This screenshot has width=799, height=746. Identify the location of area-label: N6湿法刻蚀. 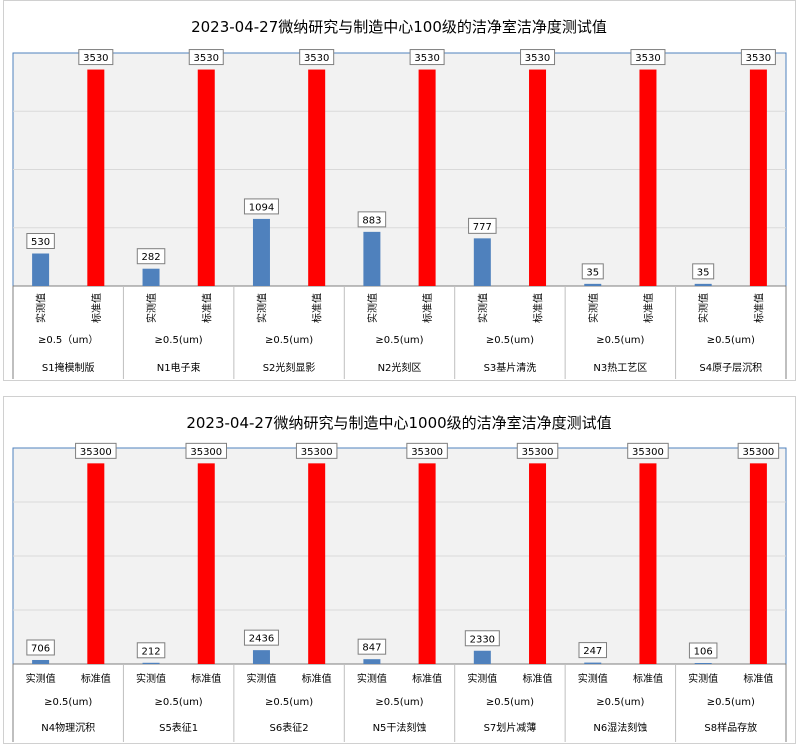
(620, 727).